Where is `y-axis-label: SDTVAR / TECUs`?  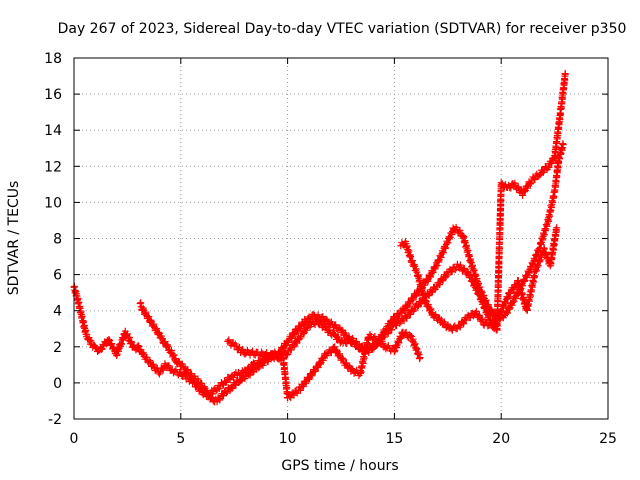
y-axis-label: SDTVAR / TECUs is located at coordinates (14, 238).